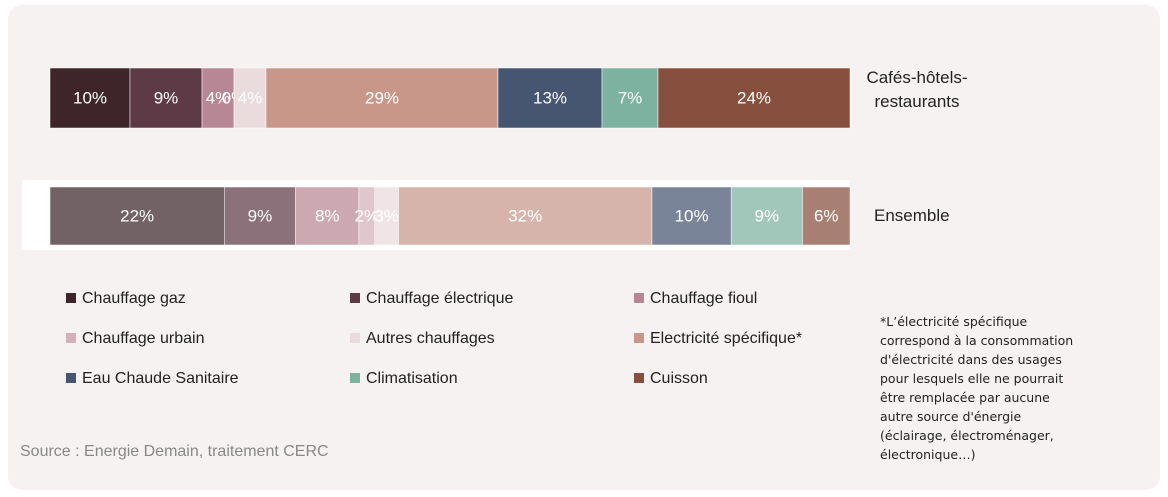 The image size is (1168, 497). I want to click on value-label: 24%, so click(754, 97).